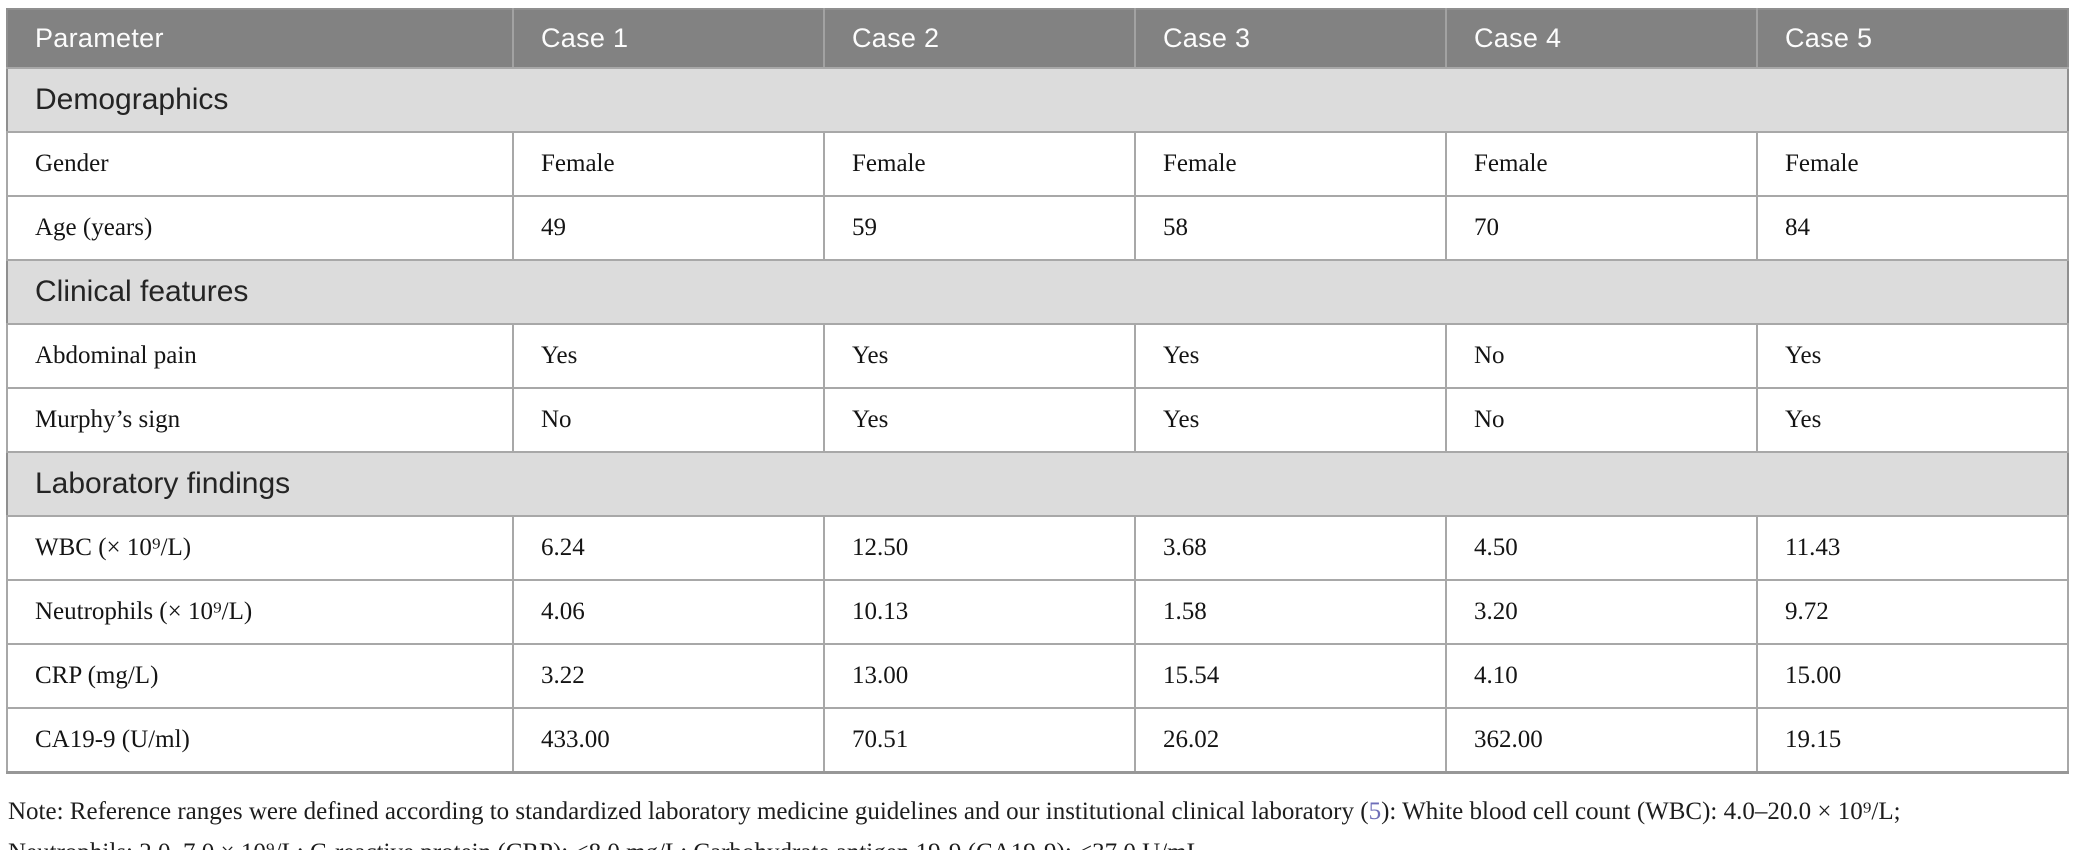  I want to click on cell-wbc-case-5: 11.43, so click(1912, 548).